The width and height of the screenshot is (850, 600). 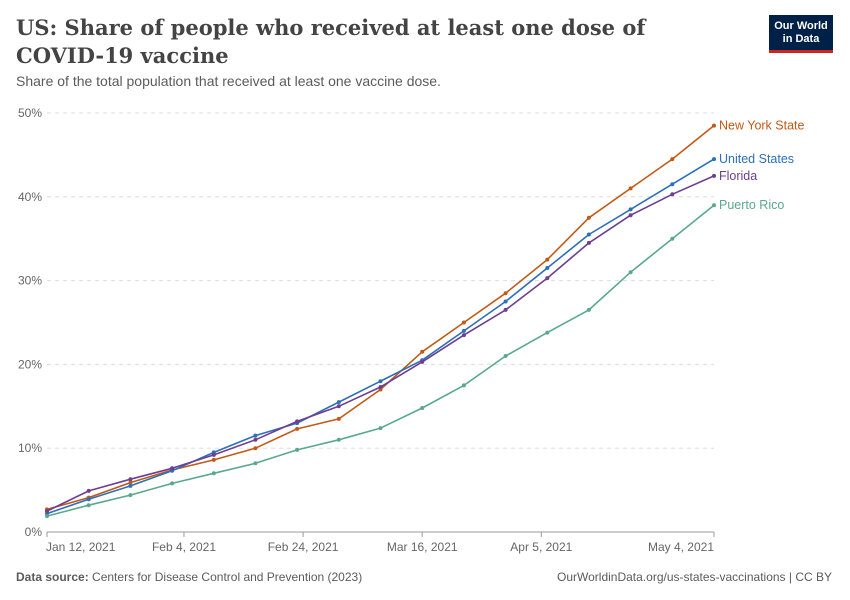 I want to click on x-tick-label: Apr 5, 2021, so click(x=541, y=547).